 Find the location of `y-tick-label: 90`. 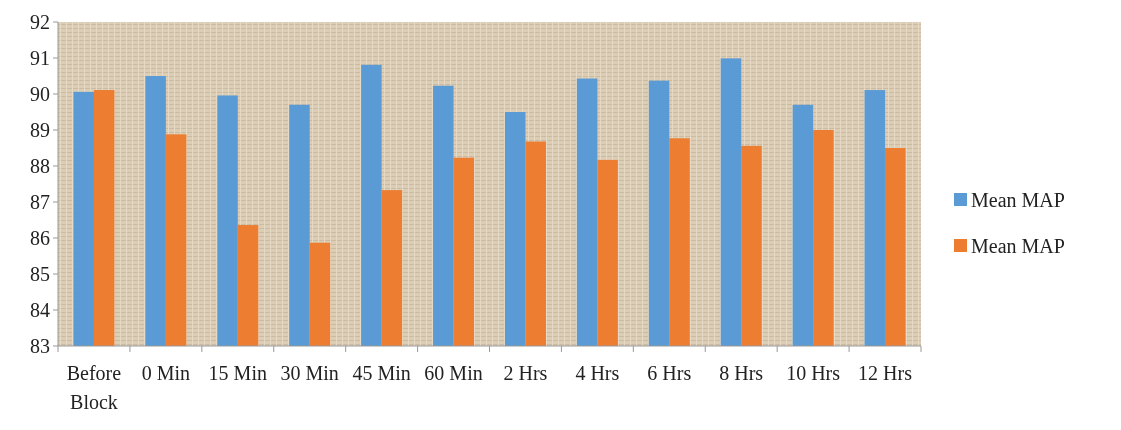

y-tick-label: 90 is located at coordinates (40, 94).